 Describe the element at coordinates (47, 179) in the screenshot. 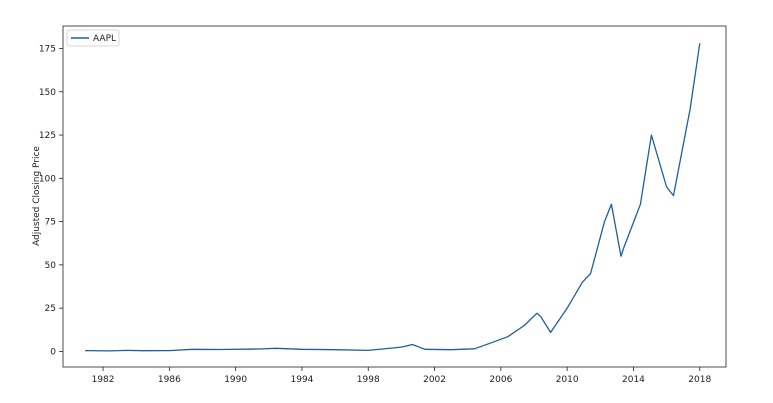

I see `y-tick-label: 100` at that location.